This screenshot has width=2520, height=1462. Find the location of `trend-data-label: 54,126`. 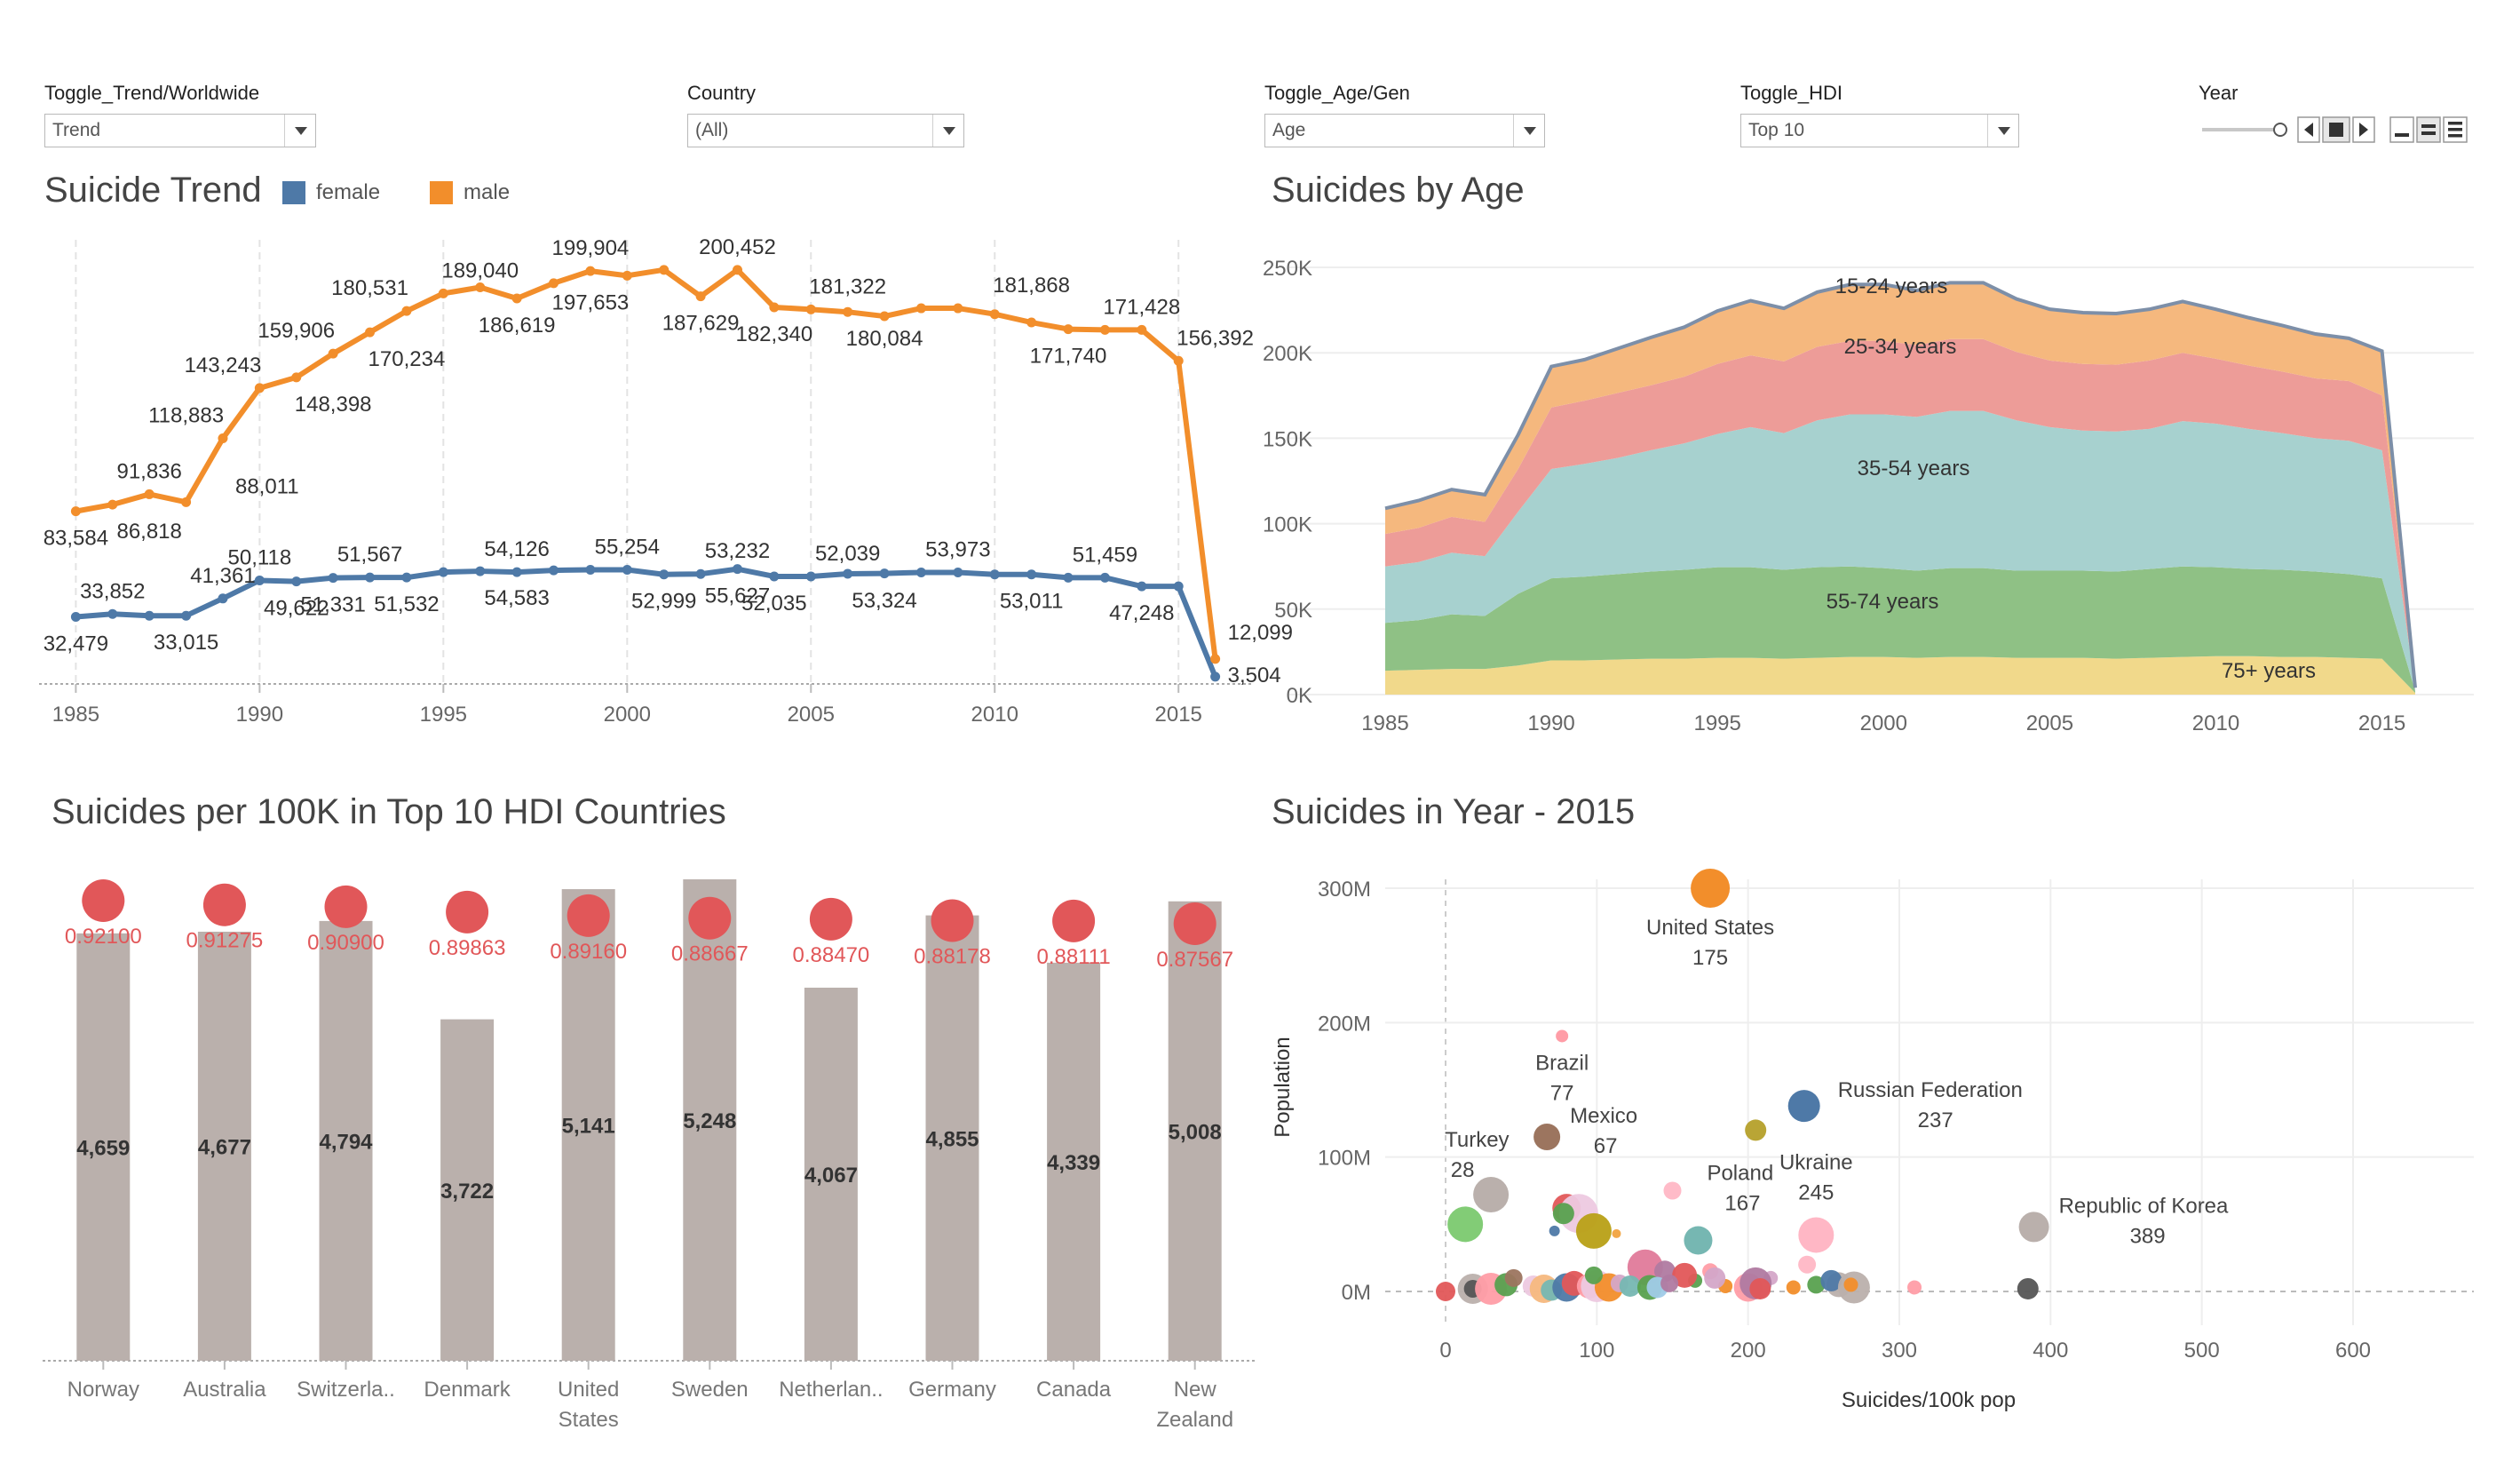

trend-data-label: 54,126 is located at coordinates (516, 549).